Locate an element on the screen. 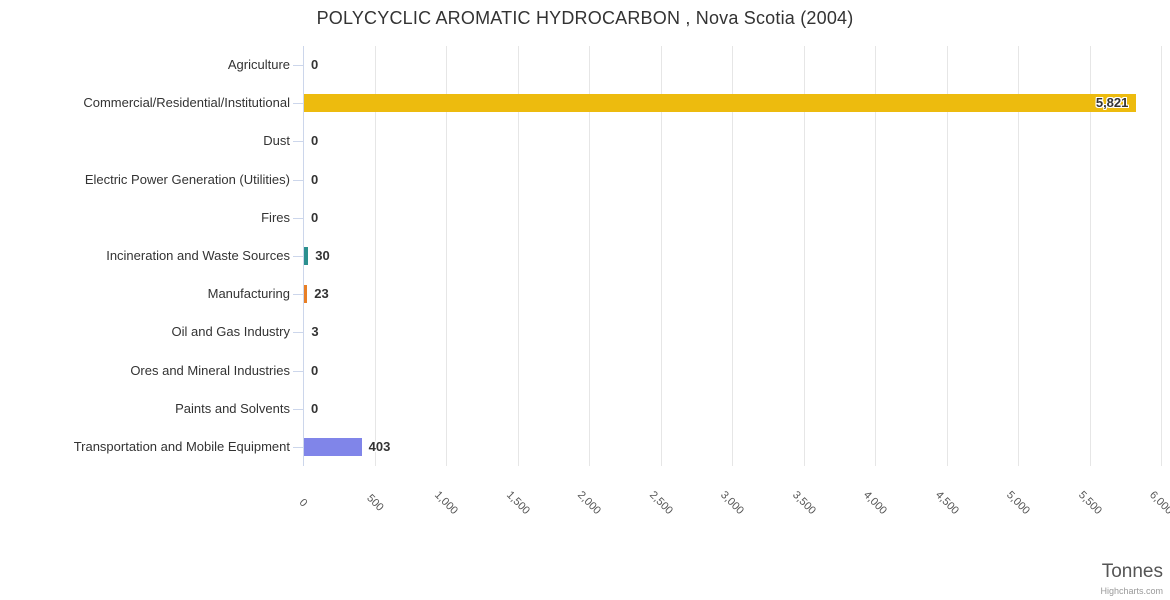 The width and height of the screenshot is (1170, 600). x-axis-tick-label: 3,000 is located at coordinates (732, 503).